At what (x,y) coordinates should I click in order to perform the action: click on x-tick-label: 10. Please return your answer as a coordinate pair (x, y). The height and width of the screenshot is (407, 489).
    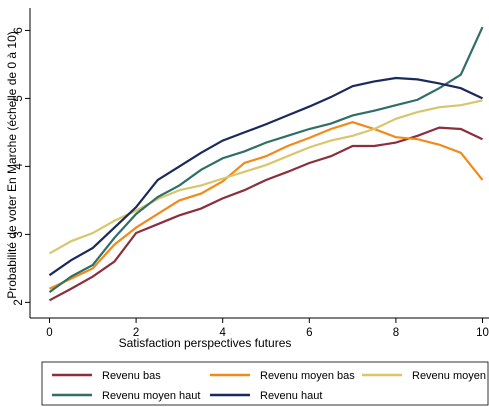
    Looking at the image, I should click on (482, 333).